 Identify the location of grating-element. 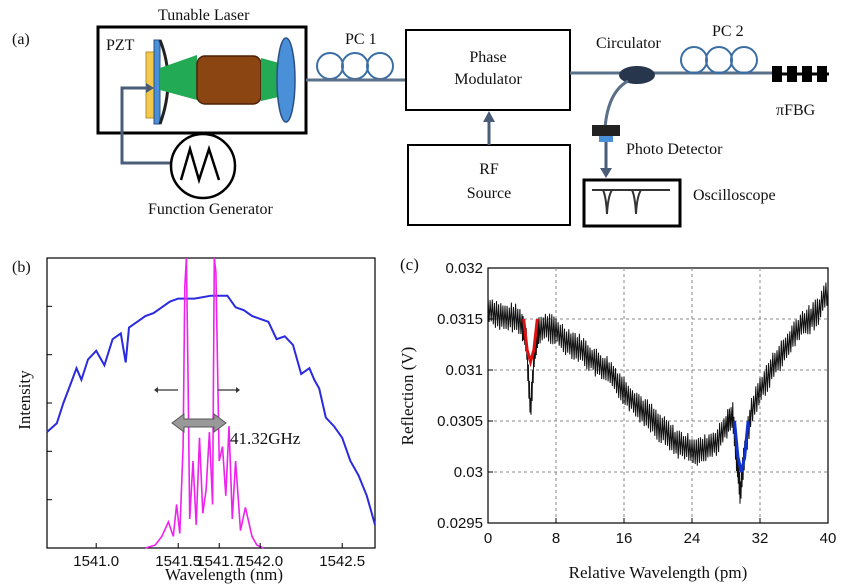
(157, 82).